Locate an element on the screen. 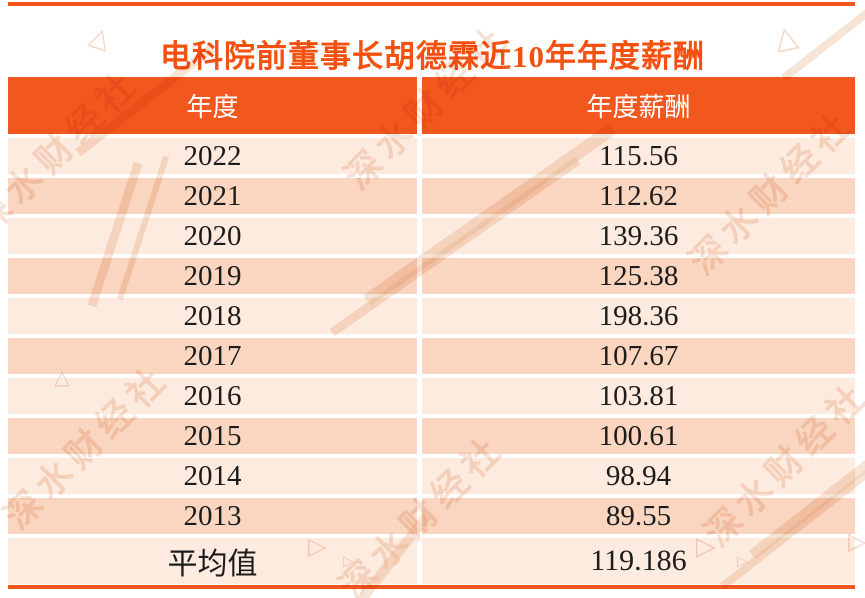 The image size is (865, 598). salary-cell: 115.56 is located at coordinates (638, 156).